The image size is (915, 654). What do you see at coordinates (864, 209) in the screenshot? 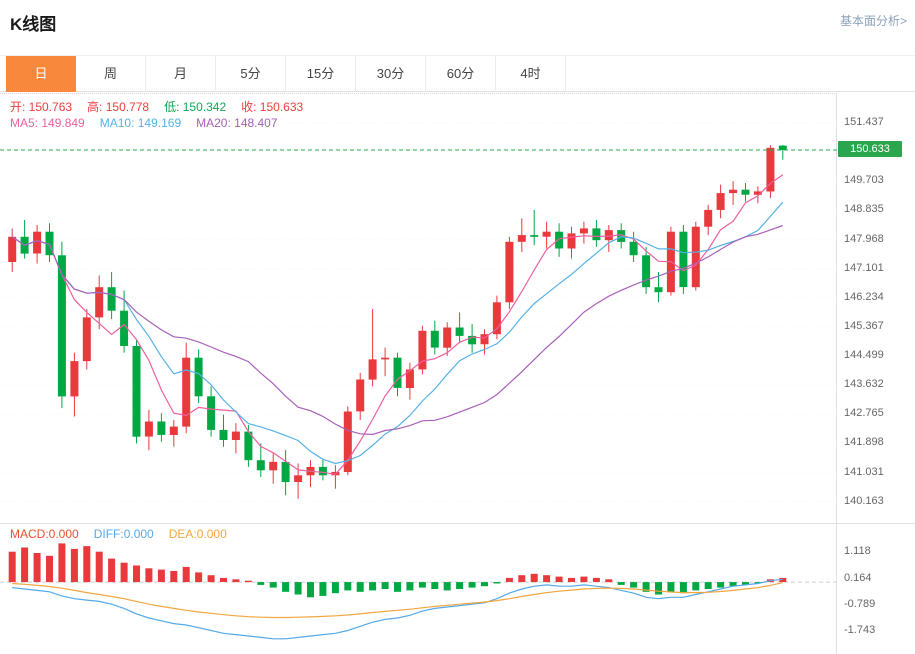
I see `price-axis-label: 148.835` at bounding box center [864, 209].